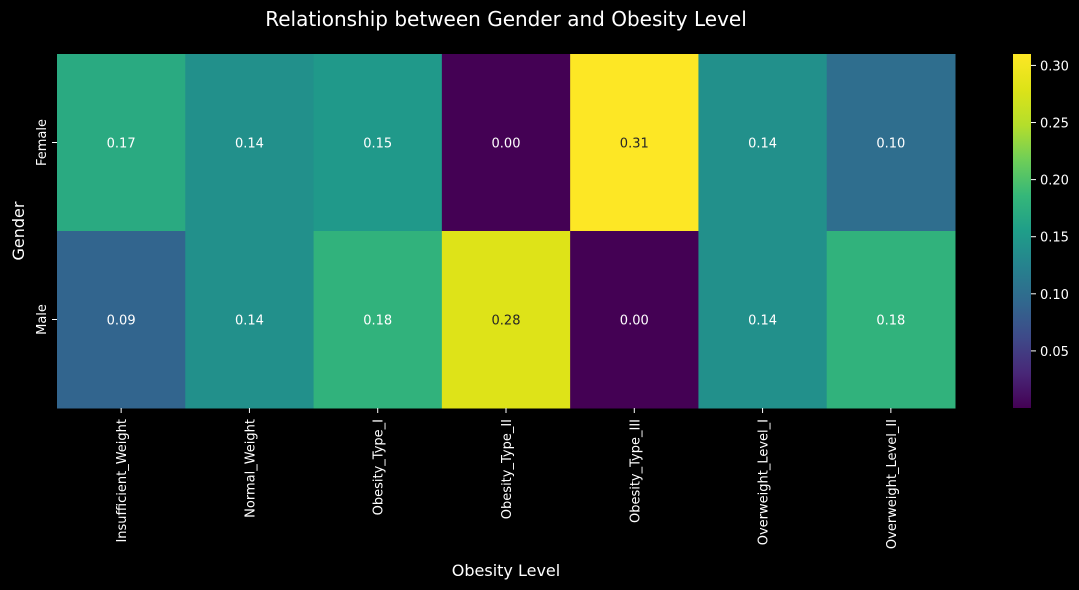  Describe the element at coordinates (506, 570) in the screenshot. I see `x-axis-label: Obesity Level` at that location.